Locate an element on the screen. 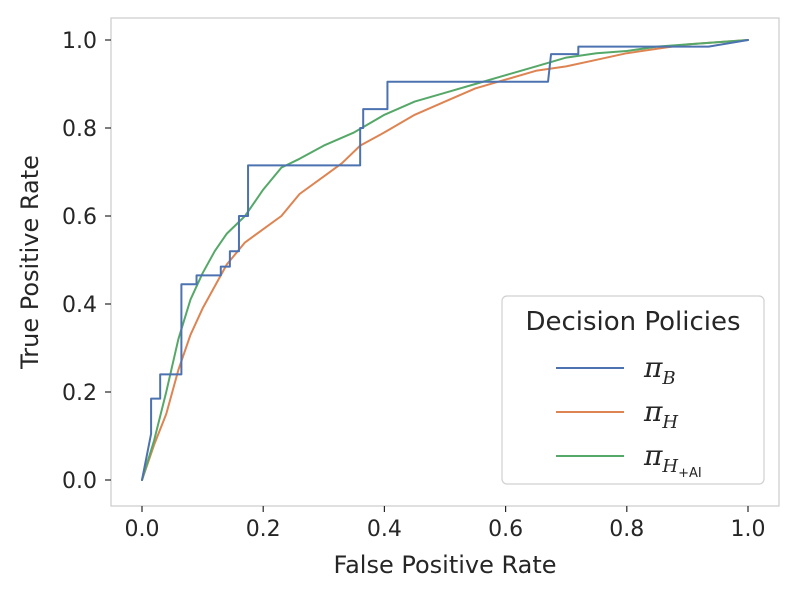  legend: Decision Policies πB πH πH+AI is located at coordinates (633, 390).